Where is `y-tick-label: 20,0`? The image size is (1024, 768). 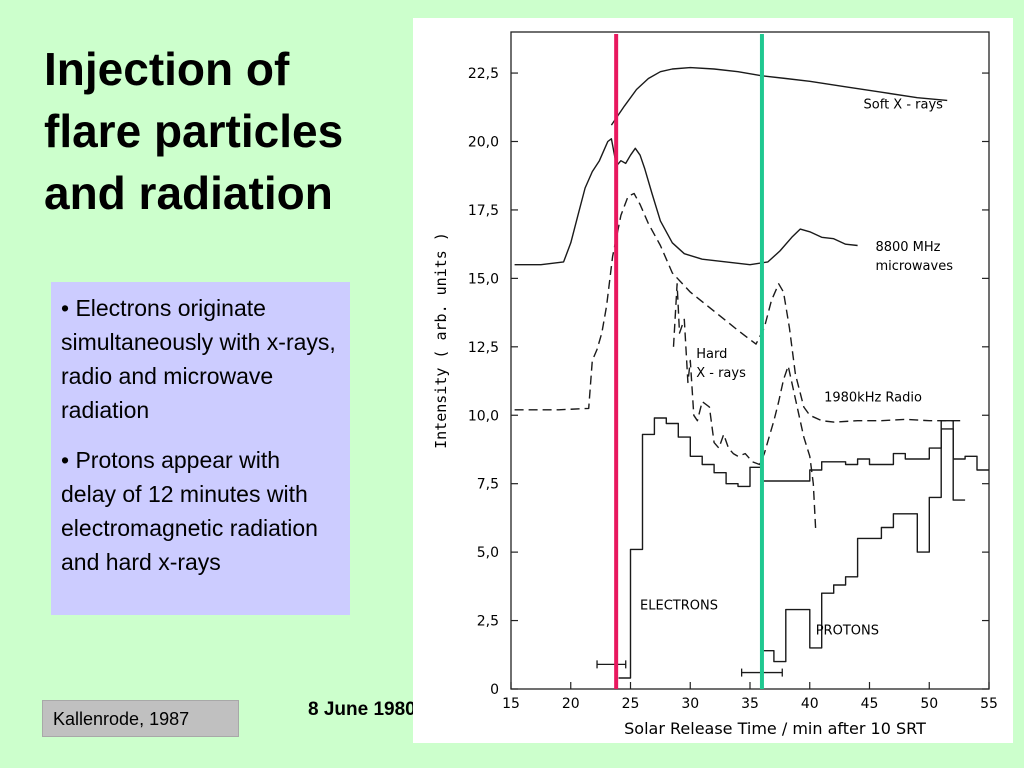 y-tick-label: 20,0 is located at coordinates (483, 143).